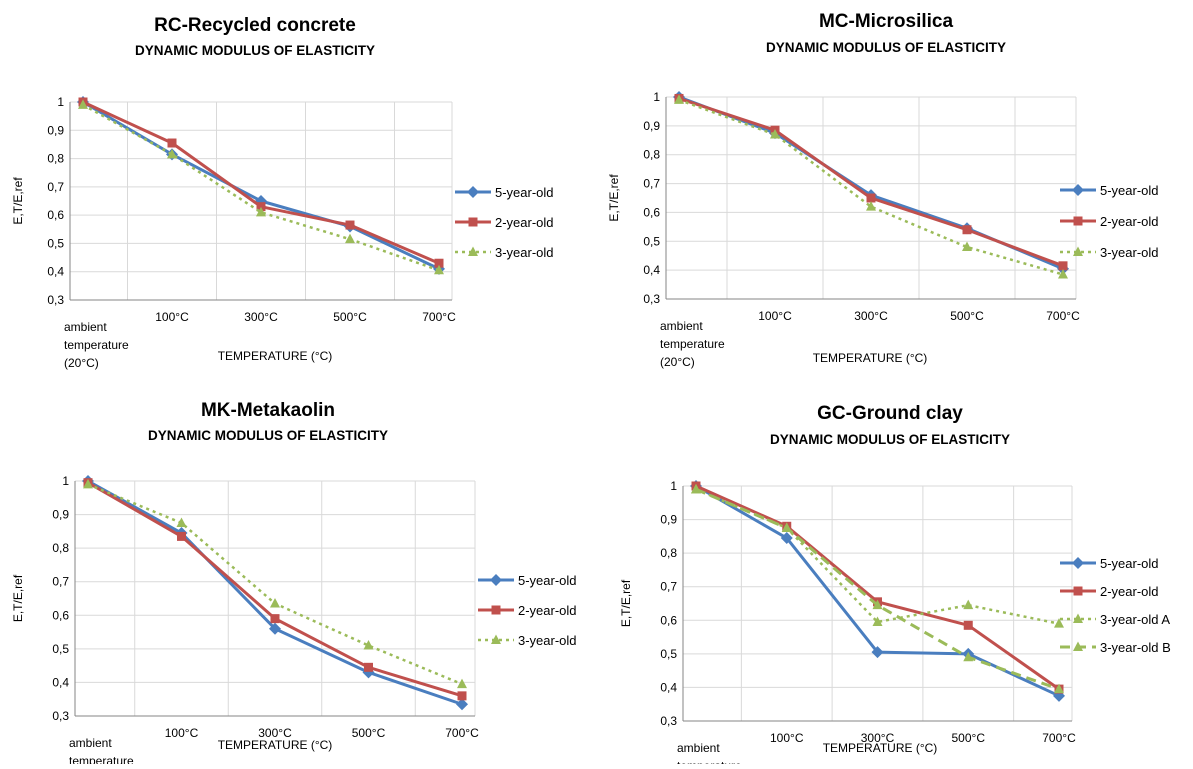 Image resolution: width=1193 pixels, height=769 pixels. Describe the element at coordinates (886, 21) in the screenshot. I see `chart-title: MC-Microsilica` at that location.